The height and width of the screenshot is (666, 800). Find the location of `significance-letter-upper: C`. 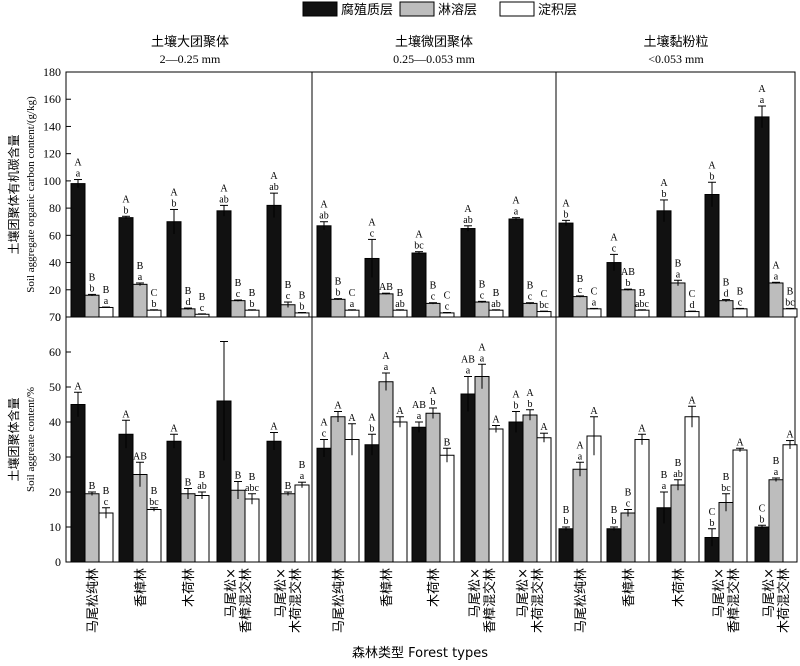

significance-letter-upper: C is located at coordinates (544, 294).